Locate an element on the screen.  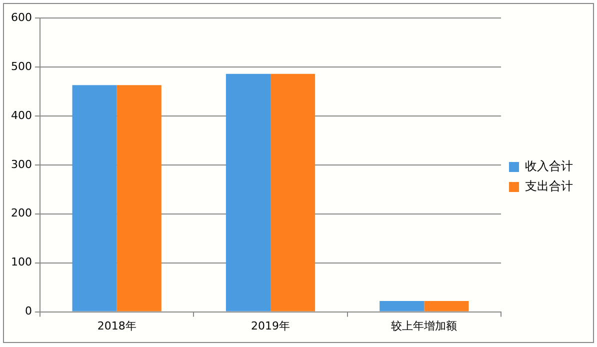
x-tick-label: 2019年 is located at coordinates (270, 325).